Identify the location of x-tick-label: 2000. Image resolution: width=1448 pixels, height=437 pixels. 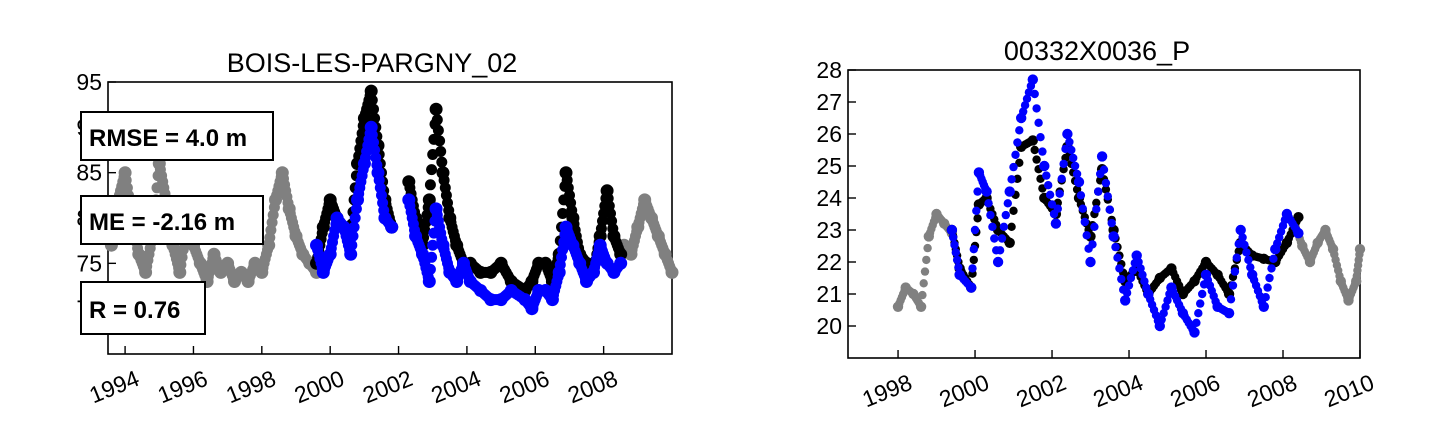
(319, 386).